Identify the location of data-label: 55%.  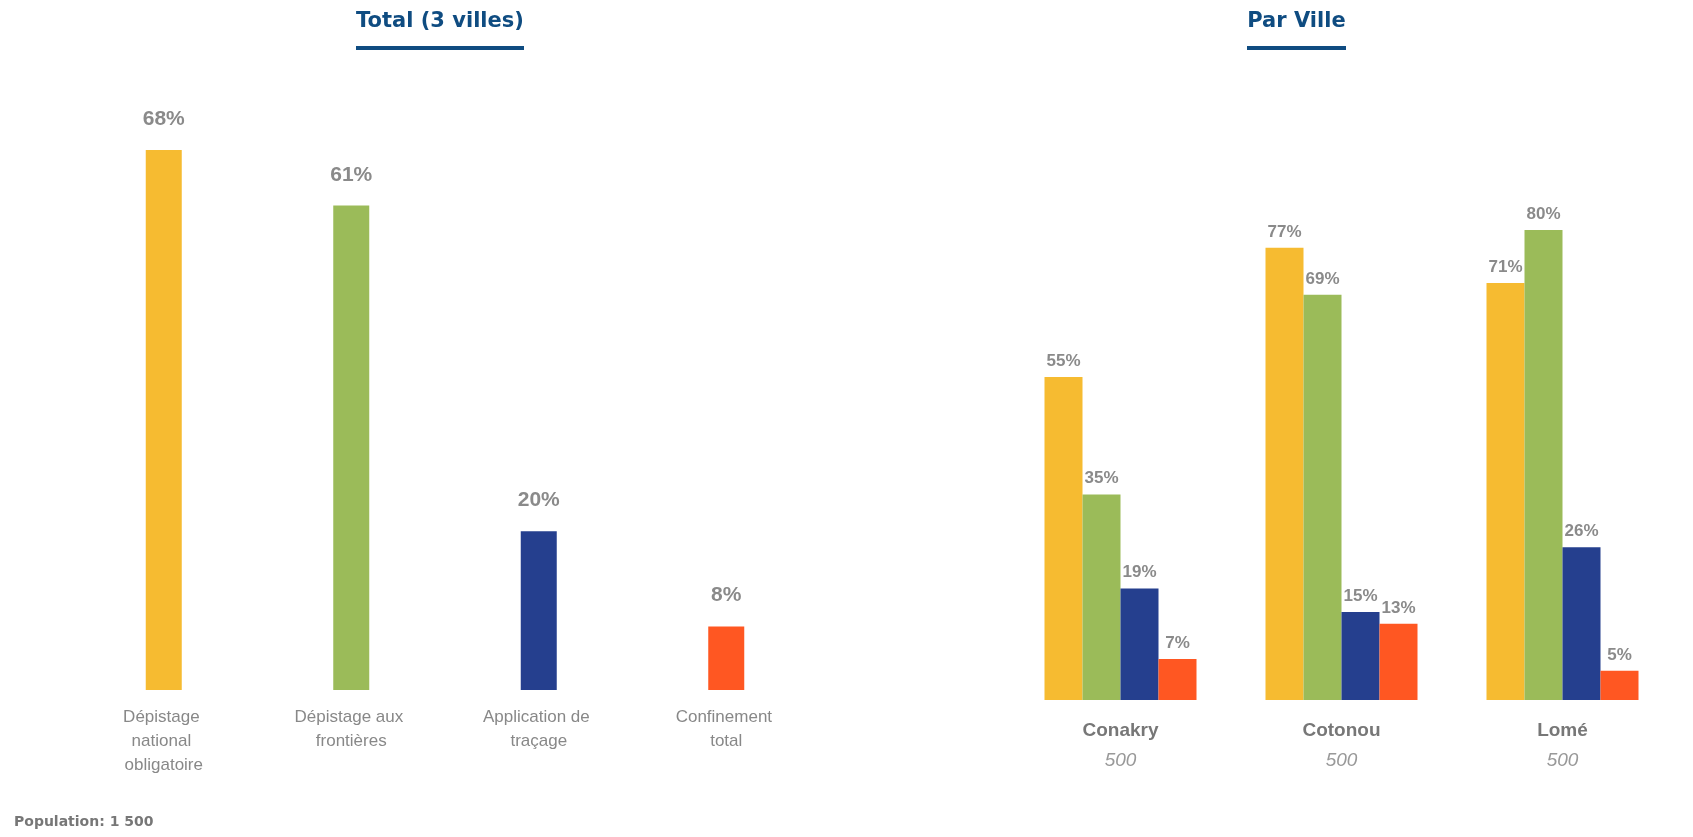
(1063, 360).